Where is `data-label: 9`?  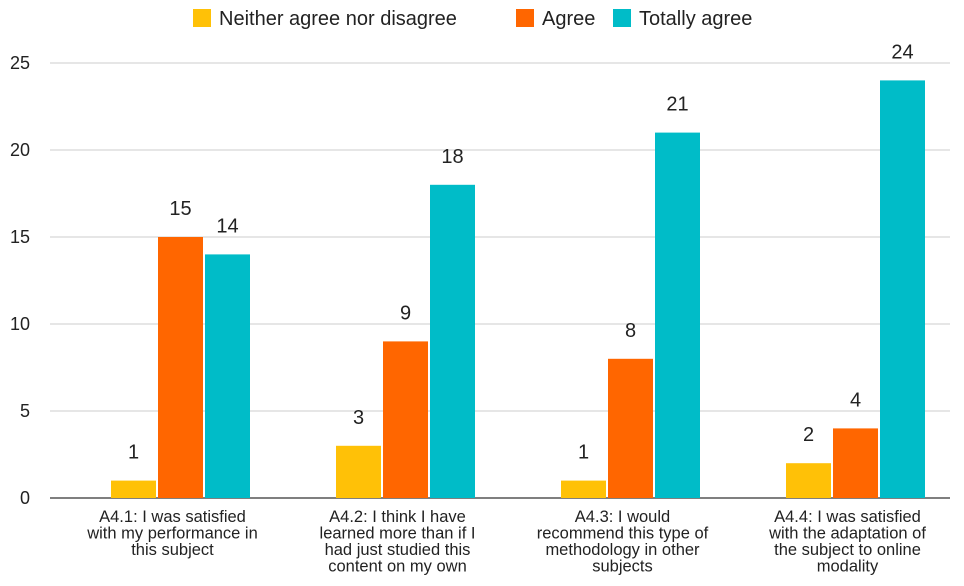
data-label: 9 is located at coordinates (405, 313).